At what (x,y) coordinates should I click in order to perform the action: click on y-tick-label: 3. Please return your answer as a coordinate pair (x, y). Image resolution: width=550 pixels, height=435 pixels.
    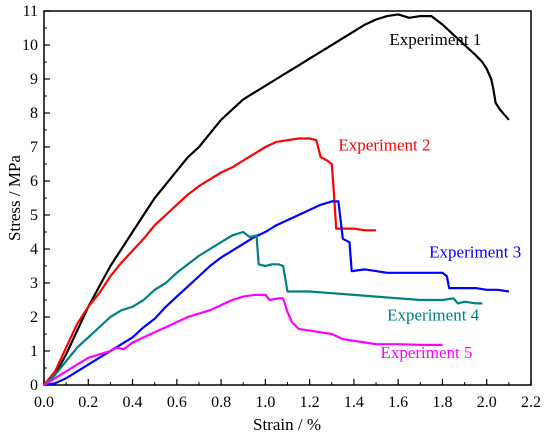
    Looking at the image, I should click on (34, 283).